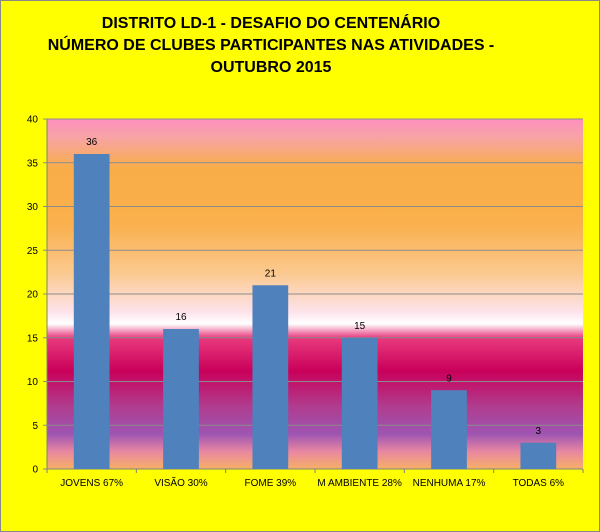 This screenshot has height=532, width=600. What do you see at coordinates (449, 483) in the screenshot?
I see `x-category-label: NENHUMA 17%` at bounding box center [449, 483].